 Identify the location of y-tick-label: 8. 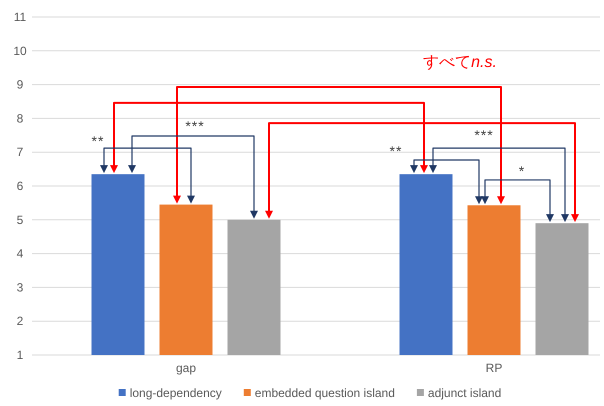
(20, 118).